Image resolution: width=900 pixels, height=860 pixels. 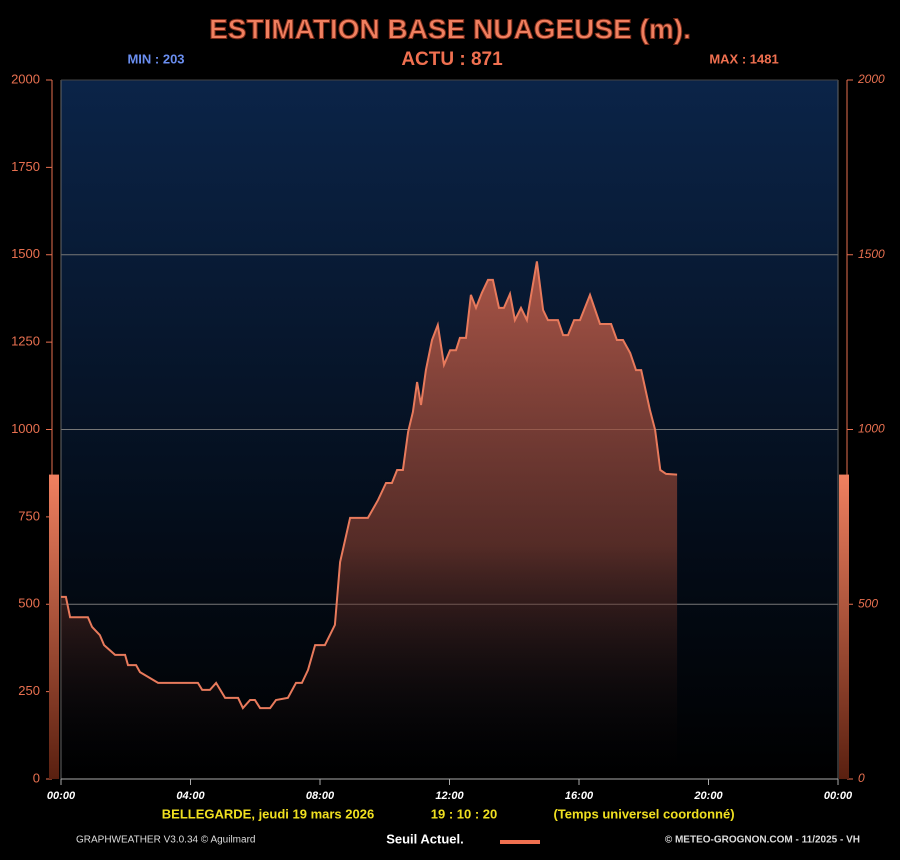 What do you see at coordinates (844, 626) in the screenshot?
I see `current-bar-right` at bounding box center [844, 626].